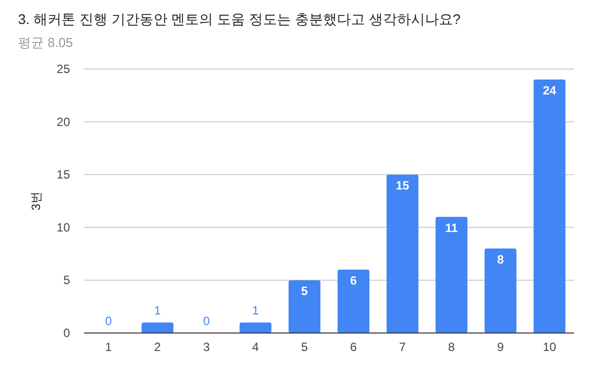  Describe the element at coordinates (549, 347) in the screenshot. I see `x-tick-label: 10` at that location.